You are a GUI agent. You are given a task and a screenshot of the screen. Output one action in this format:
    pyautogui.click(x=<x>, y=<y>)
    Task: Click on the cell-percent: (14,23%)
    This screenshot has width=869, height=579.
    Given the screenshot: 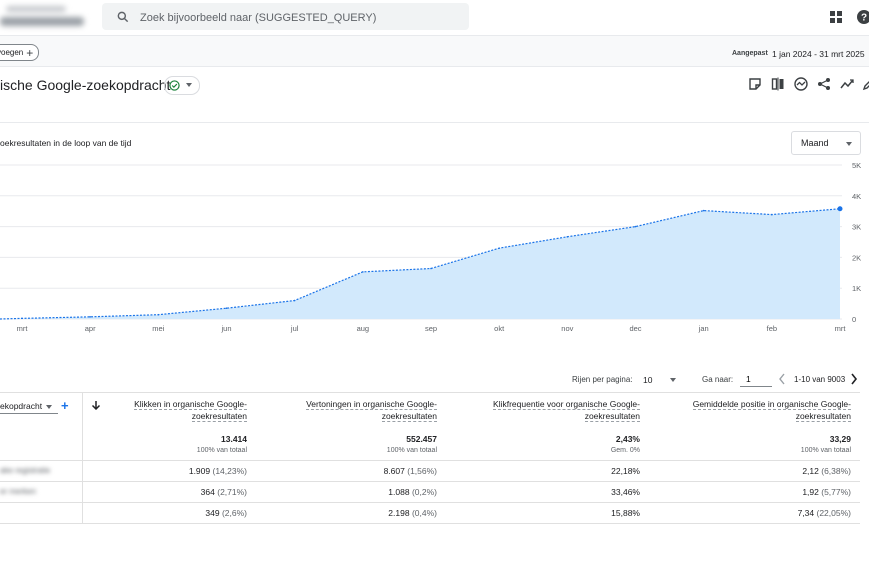 What is the action you would take?
    pyautogui.click(x=230, y=471)
    